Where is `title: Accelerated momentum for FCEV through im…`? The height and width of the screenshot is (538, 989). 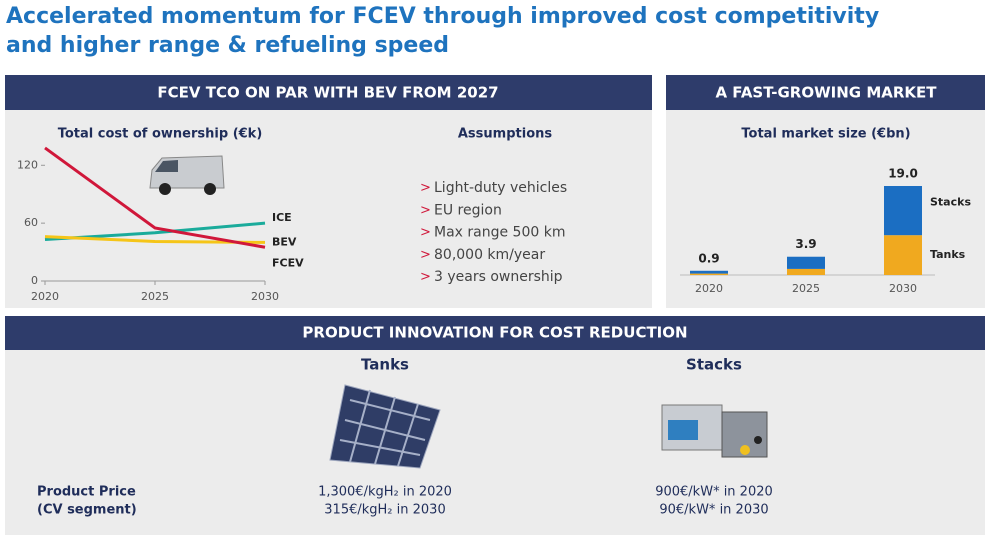 title: Accelerated momentum for FCEV through im… is located at coordinates (442, 16).